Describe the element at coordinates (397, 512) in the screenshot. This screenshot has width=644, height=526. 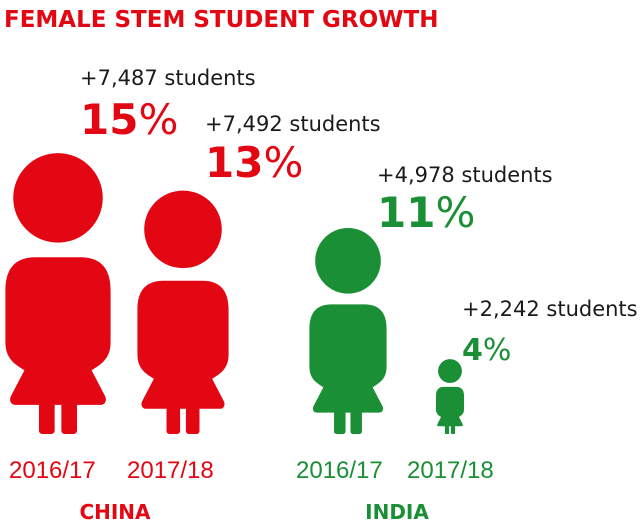
I see `group-label: INDIA` at that location.